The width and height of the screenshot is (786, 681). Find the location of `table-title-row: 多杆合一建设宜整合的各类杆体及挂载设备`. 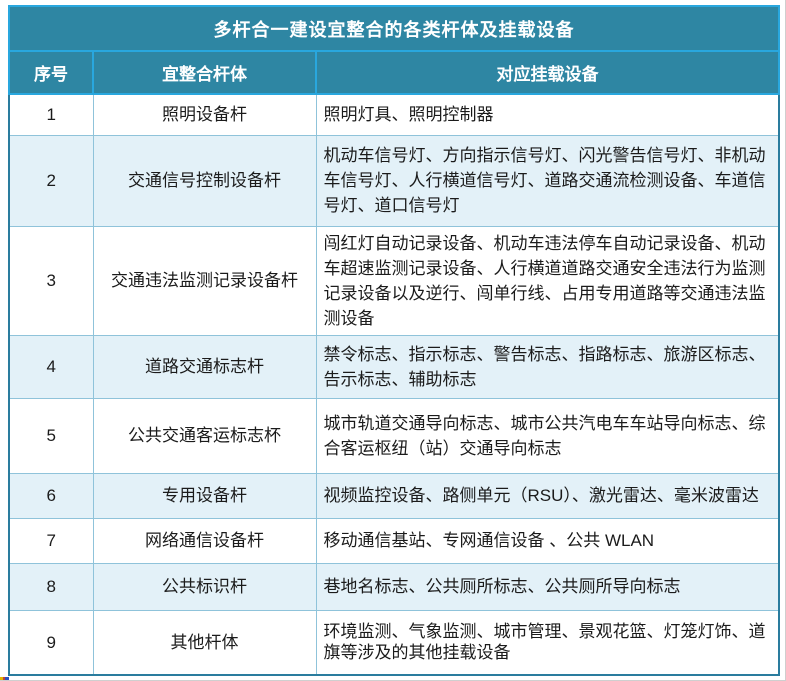

table-title-row: 多杆合一建设宜整合的各类杆体及挂载设备 is located at coordinates (394, 28).